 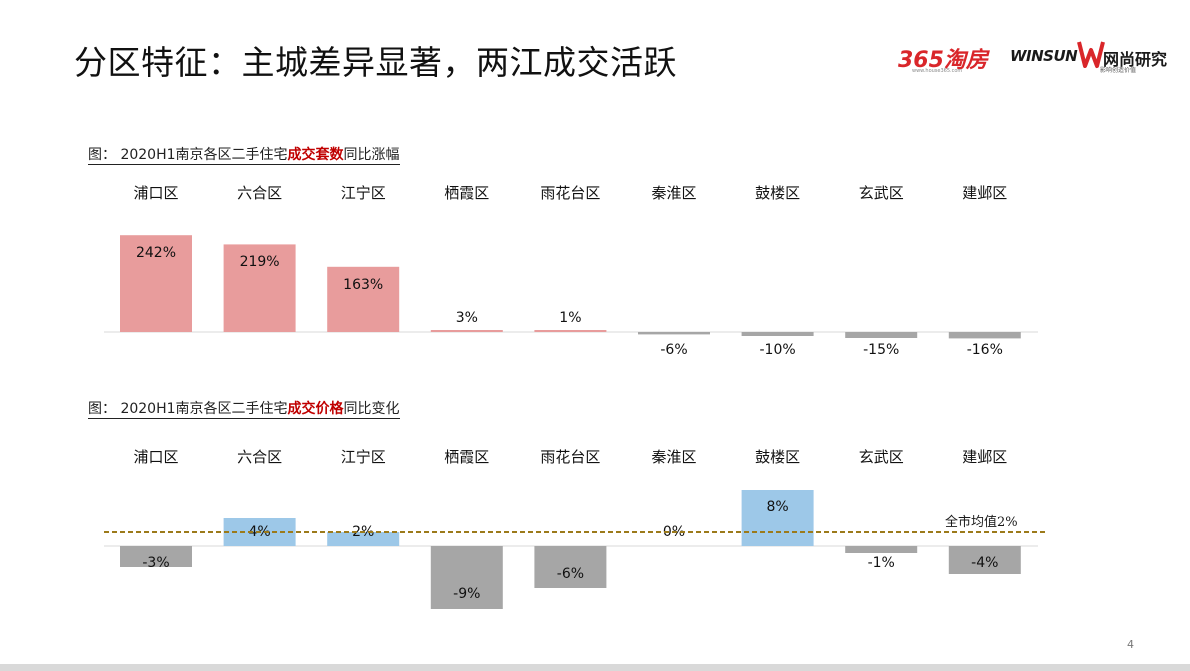 What do you see at coordinates (881, 350) in the screenshot?
I see `volume-data-label: -15%` at bounding box center [881, 350].